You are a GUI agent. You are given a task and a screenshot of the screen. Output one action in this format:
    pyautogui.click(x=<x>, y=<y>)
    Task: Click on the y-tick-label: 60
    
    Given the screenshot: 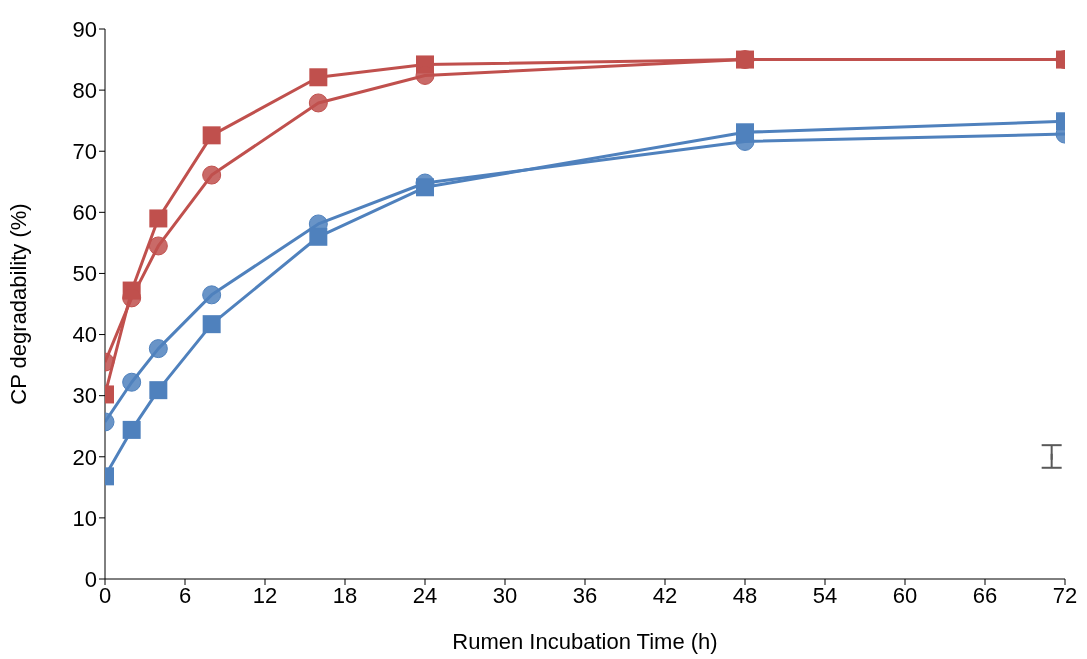 What is the action you would take?
    pyautogui.click(x=84, y=213)
    